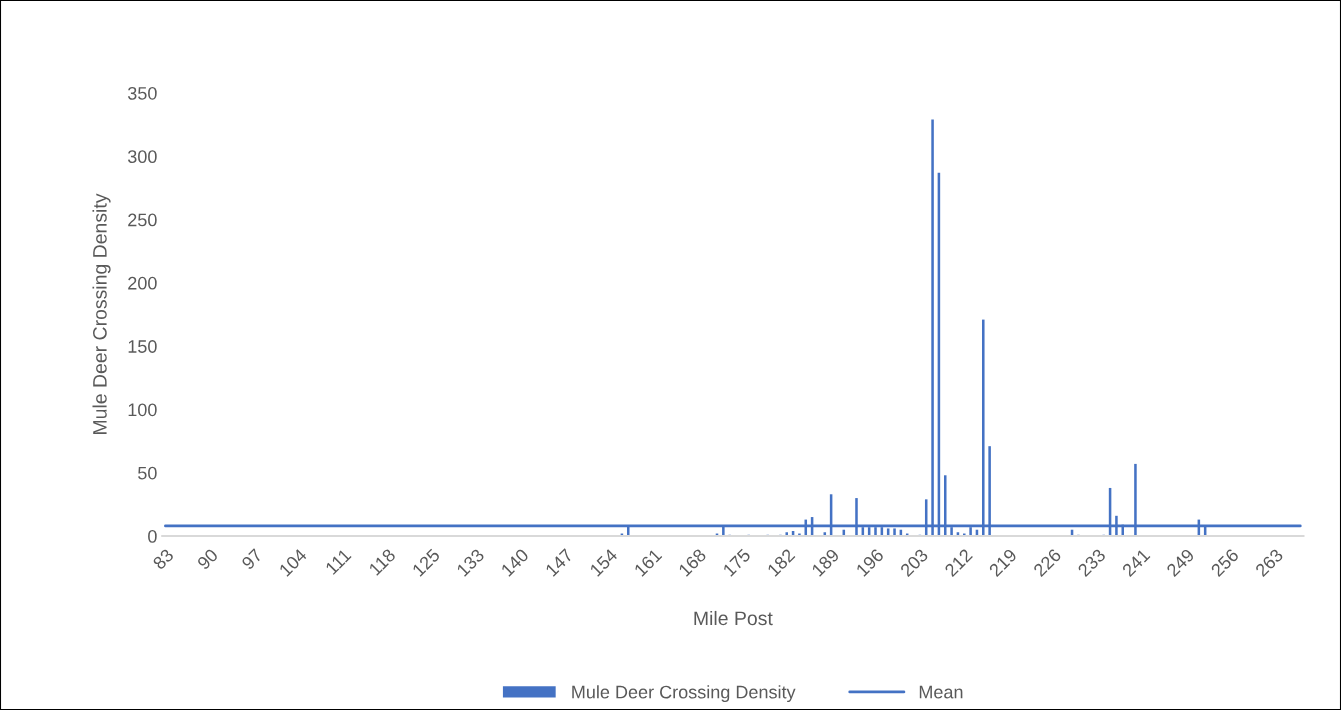 This screenshot has width=1341, height=710. I want to click on x-tick-label: 161, so click(648, 562).